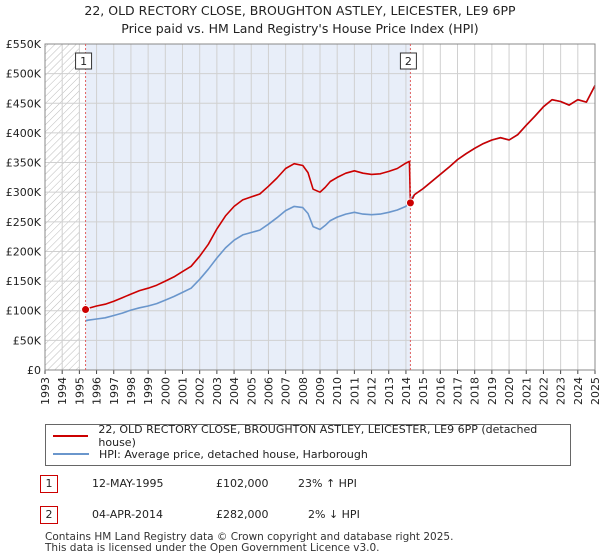 Image resolution: width=600 pixels, height=560 pixels. I want to click on sale-label-1: 1, so click(83, 61).